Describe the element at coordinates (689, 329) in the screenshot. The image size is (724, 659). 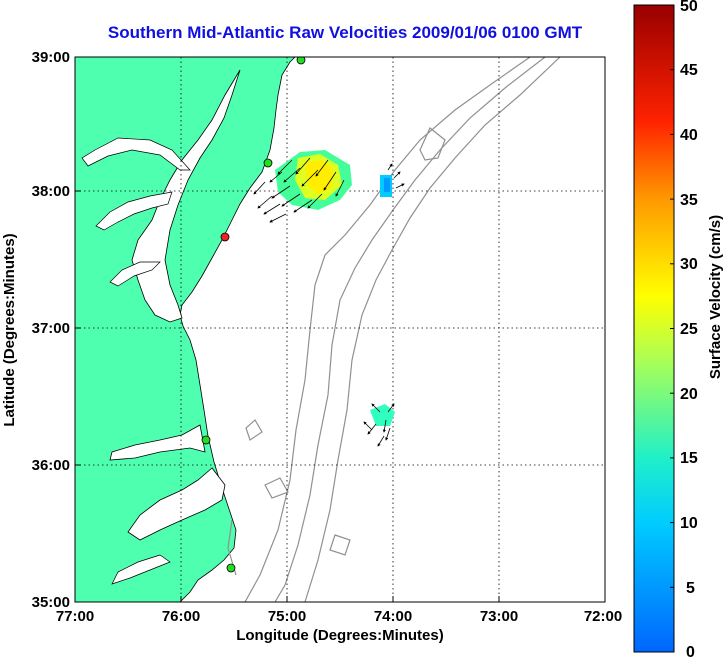
I see `colorbar-tick-label: 25` at that location.